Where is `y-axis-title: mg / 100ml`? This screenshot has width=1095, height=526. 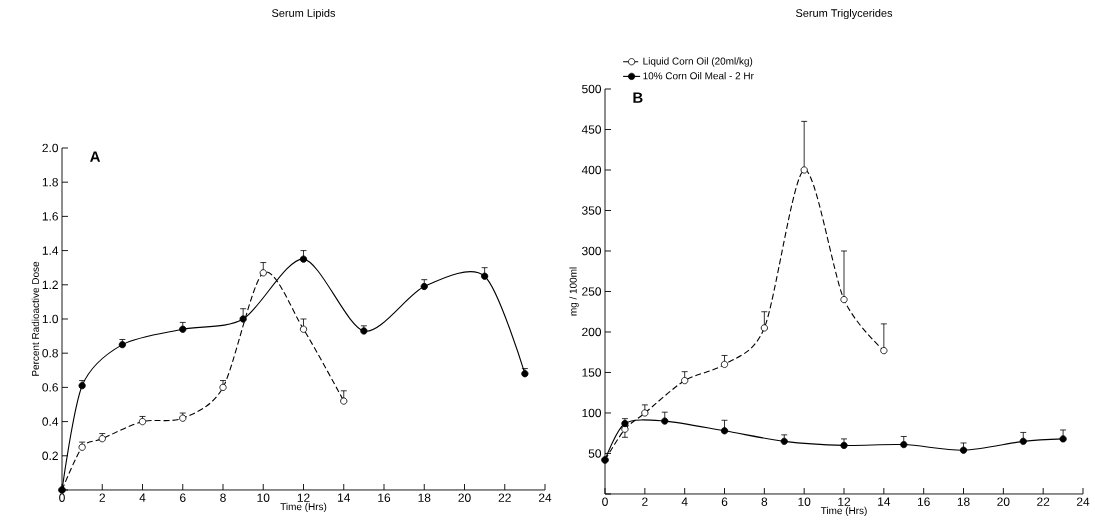 y-axis-title: mg / 100ml is located at coordinates (574, 291).